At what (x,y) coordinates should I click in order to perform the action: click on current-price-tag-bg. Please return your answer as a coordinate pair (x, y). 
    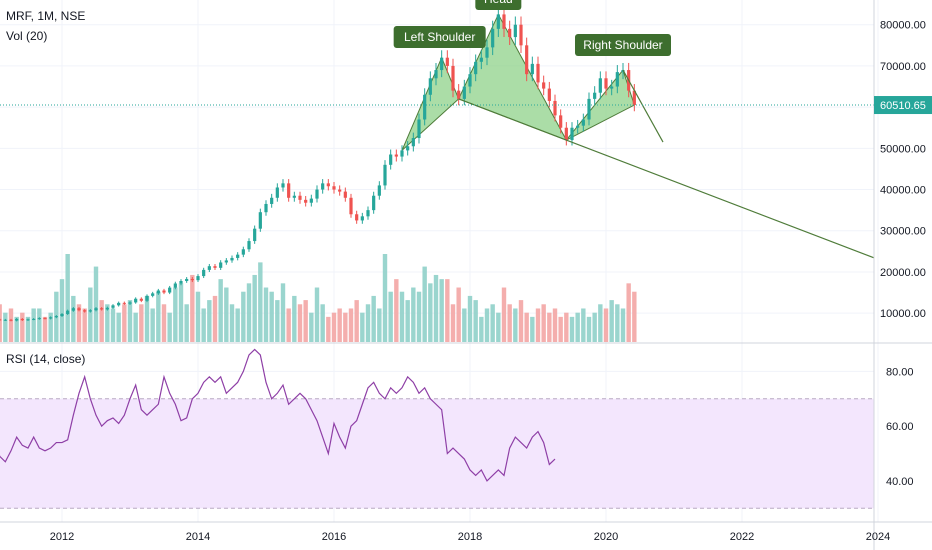
    Looking at the image, I should click on (903, 105).